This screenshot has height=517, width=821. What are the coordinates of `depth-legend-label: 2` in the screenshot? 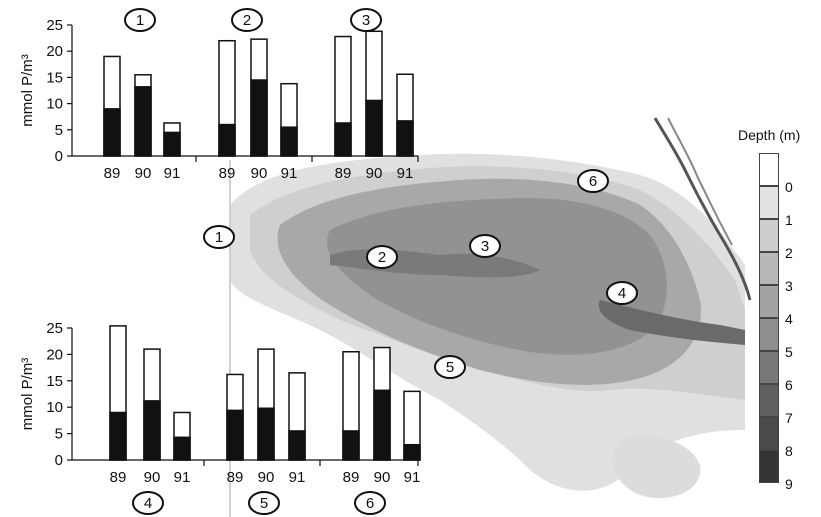 It's located at (789, 253).